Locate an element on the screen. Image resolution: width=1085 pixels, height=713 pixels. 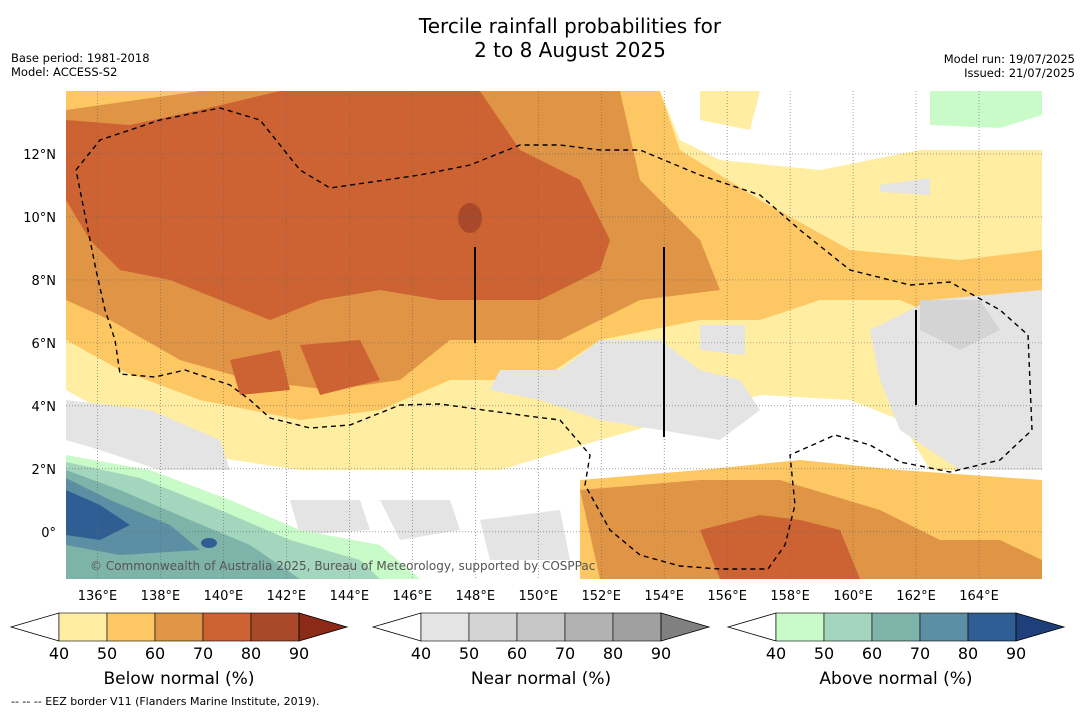
colorbar-label: Below normal (%) is located at coordinates (179, 679).